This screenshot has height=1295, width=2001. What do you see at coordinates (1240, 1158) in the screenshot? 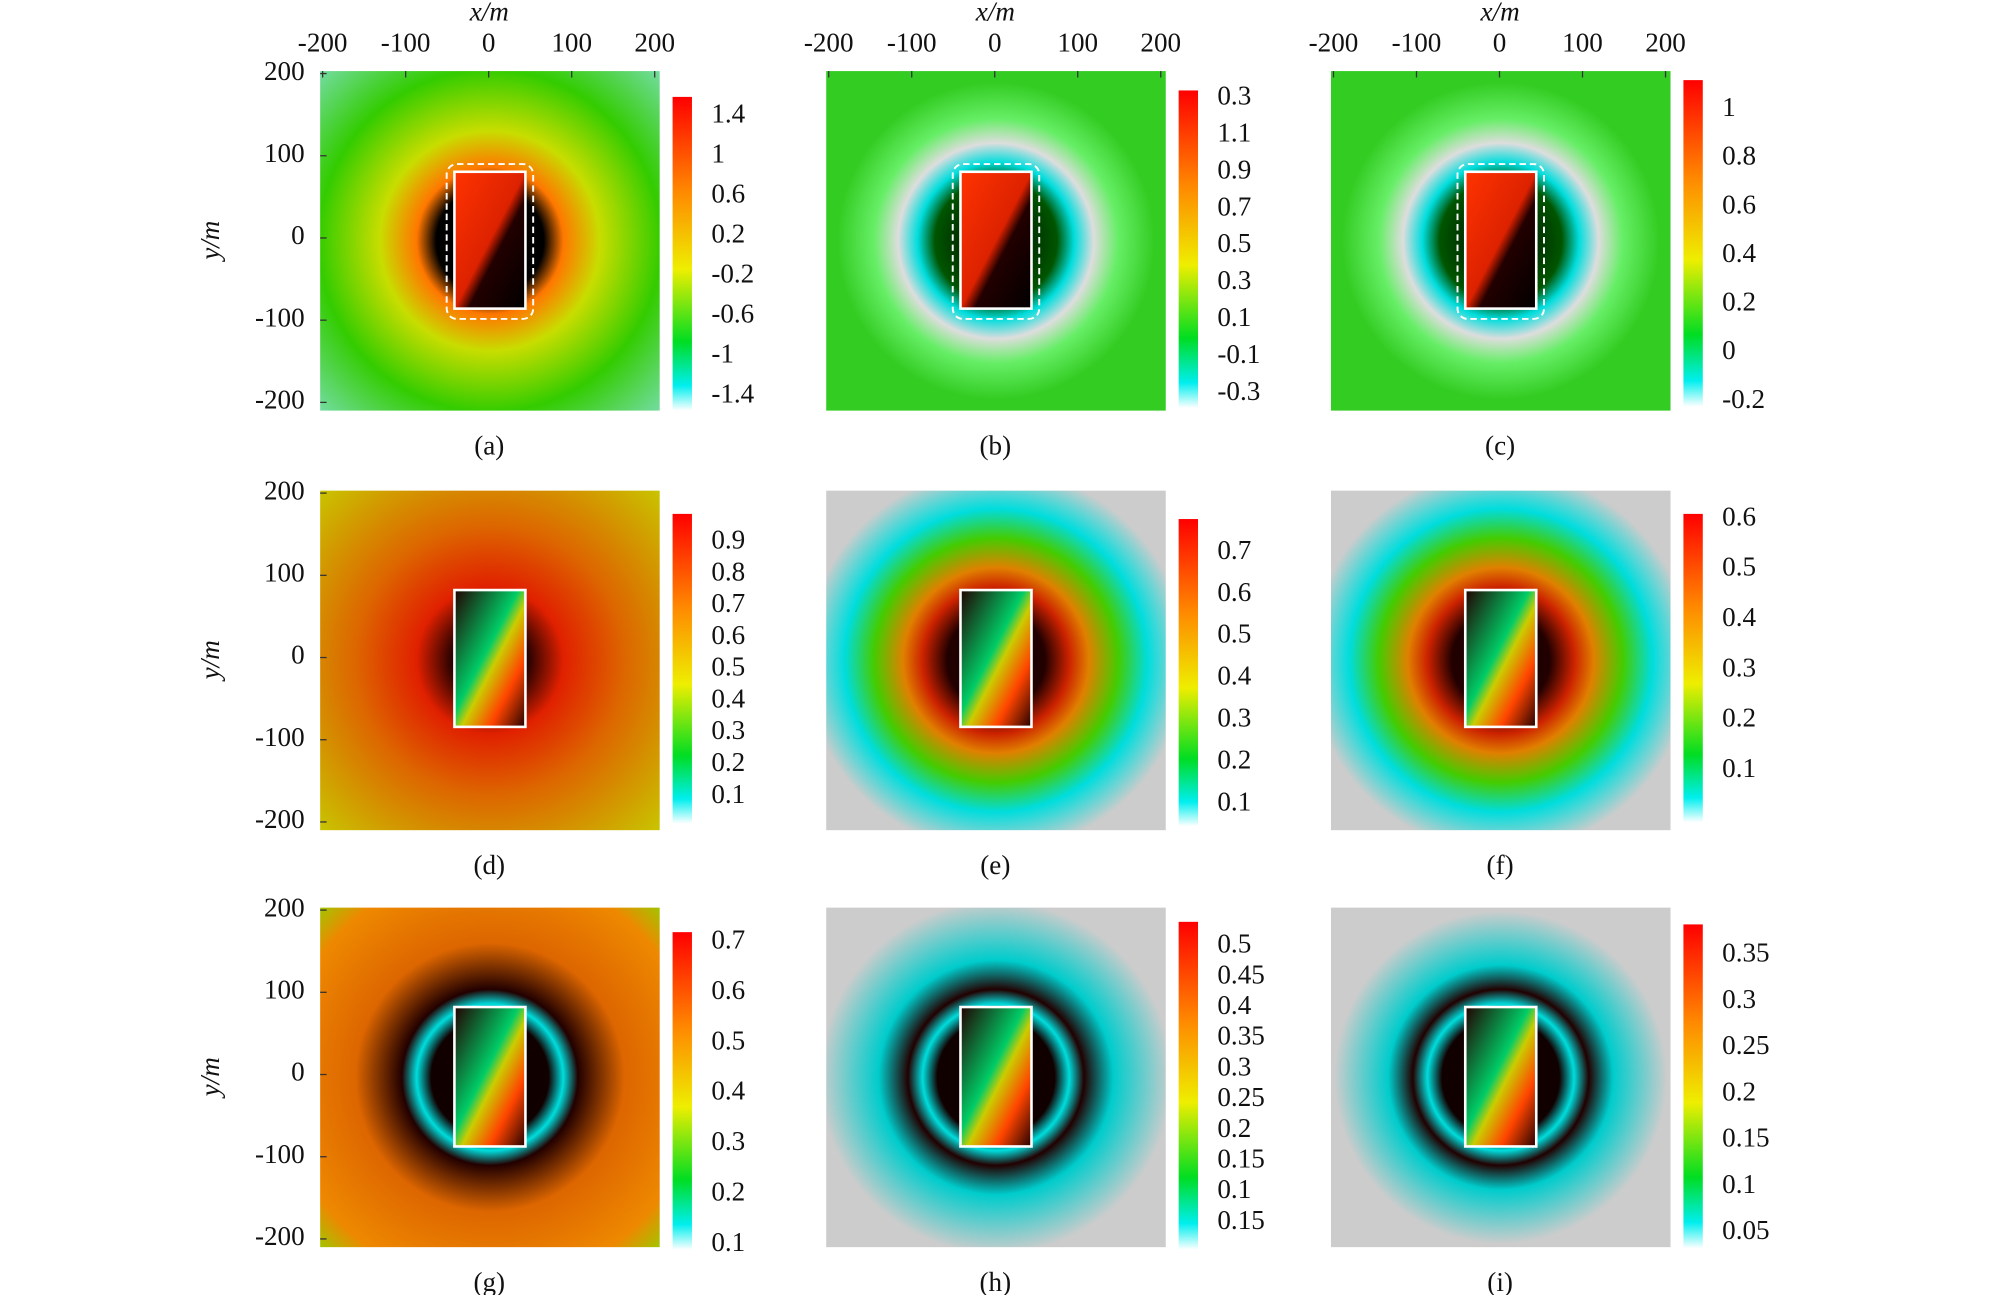
I see `colorbar-tick-label: 0.15` at bounding box center [1240, 1158].